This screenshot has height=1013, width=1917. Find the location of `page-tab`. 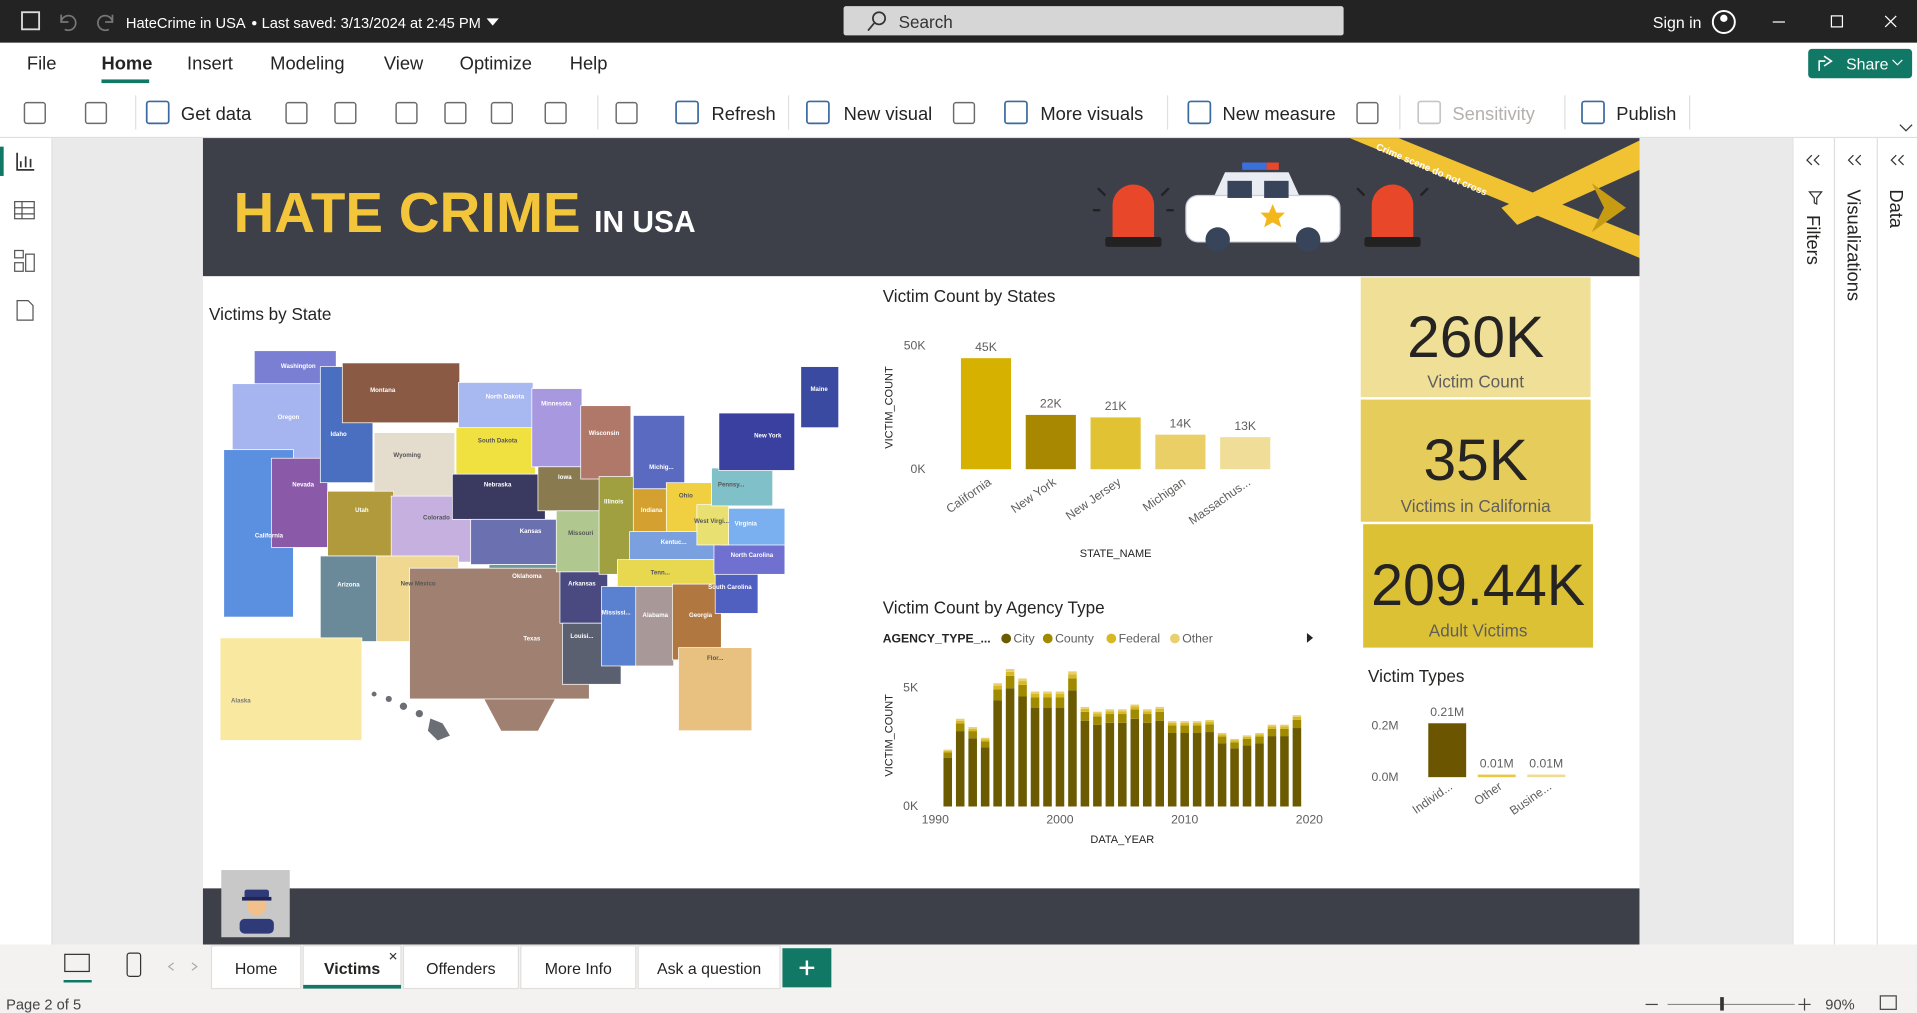

page-tab is located at coordinates (256, 967).